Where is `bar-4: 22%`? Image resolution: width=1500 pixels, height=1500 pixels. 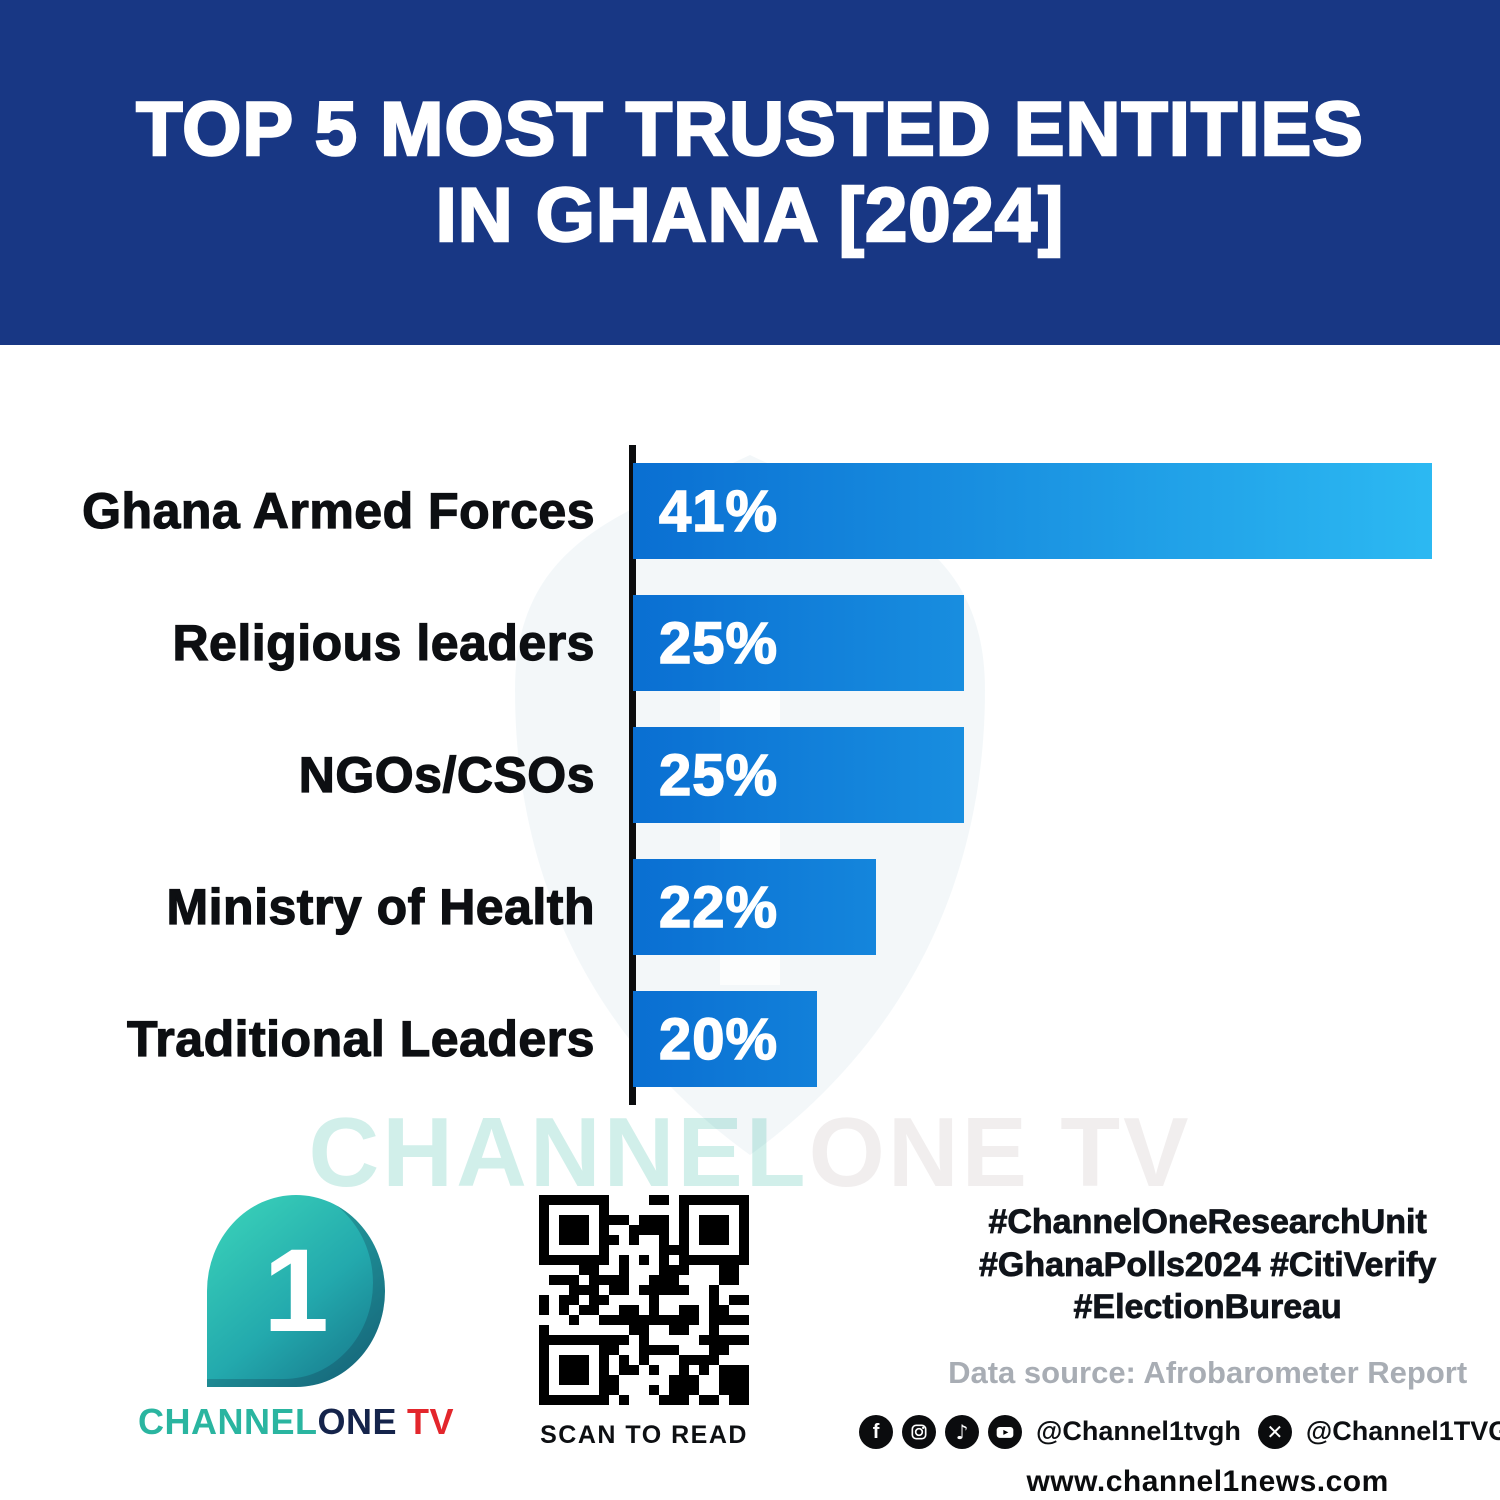
bar-4: 22% is located at coordinates (754, 907).